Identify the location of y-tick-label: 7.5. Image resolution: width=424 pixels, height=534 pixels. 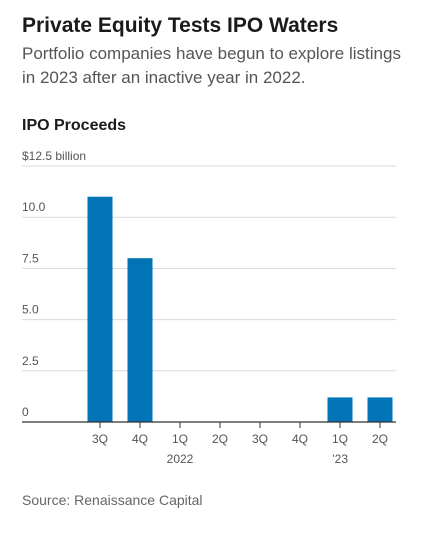
(30, 258).